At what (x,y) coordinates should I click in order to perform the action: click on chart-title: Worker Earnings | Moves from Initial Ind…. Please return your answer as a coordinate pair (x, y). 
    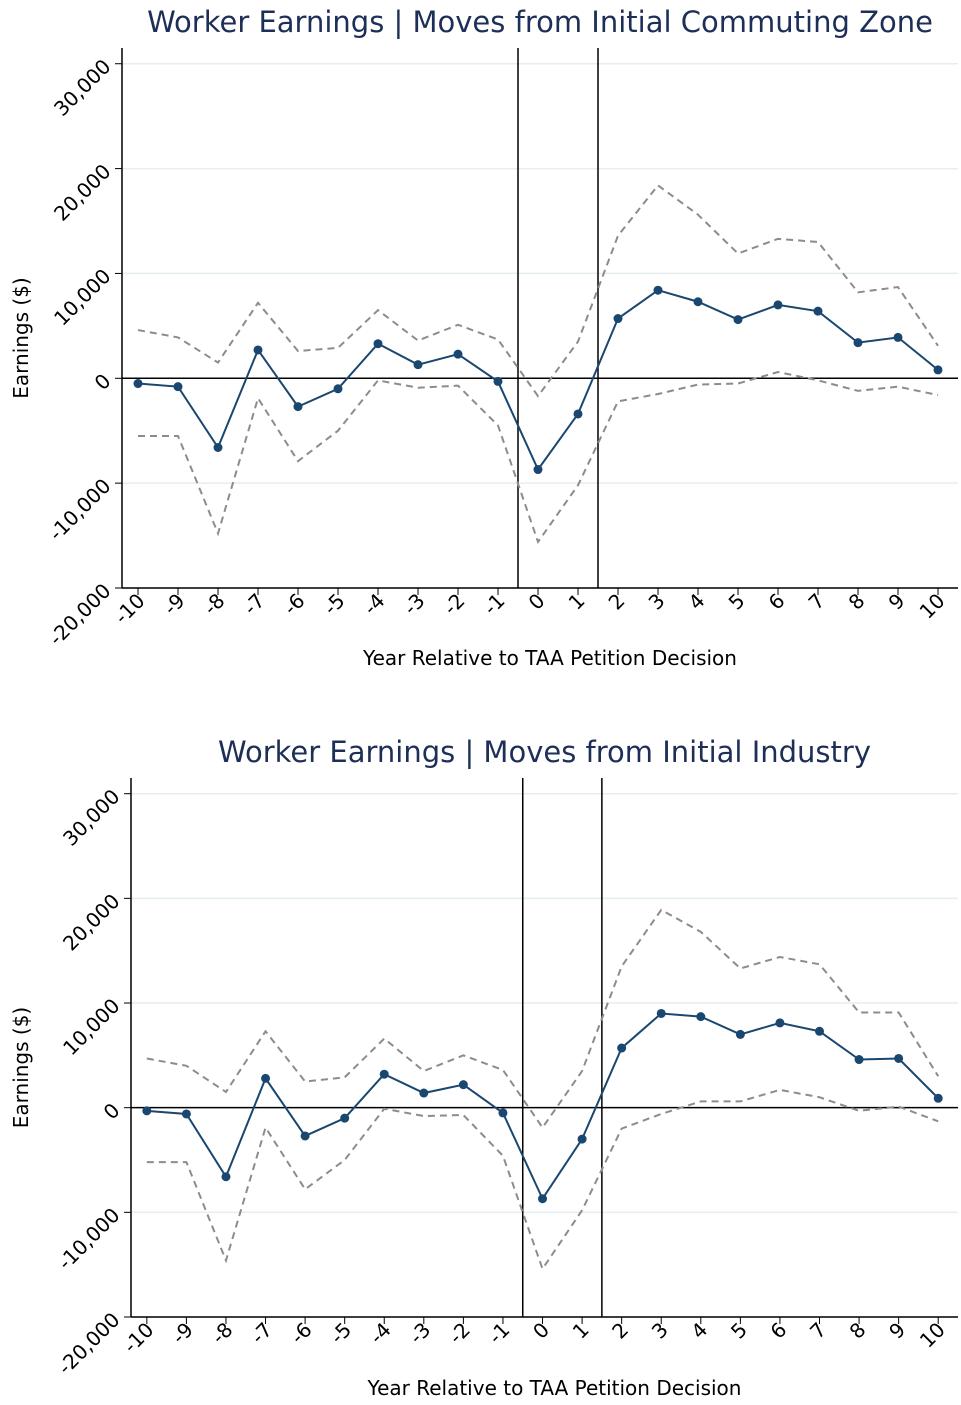
    Looking at the image, I should click on (544, 752).